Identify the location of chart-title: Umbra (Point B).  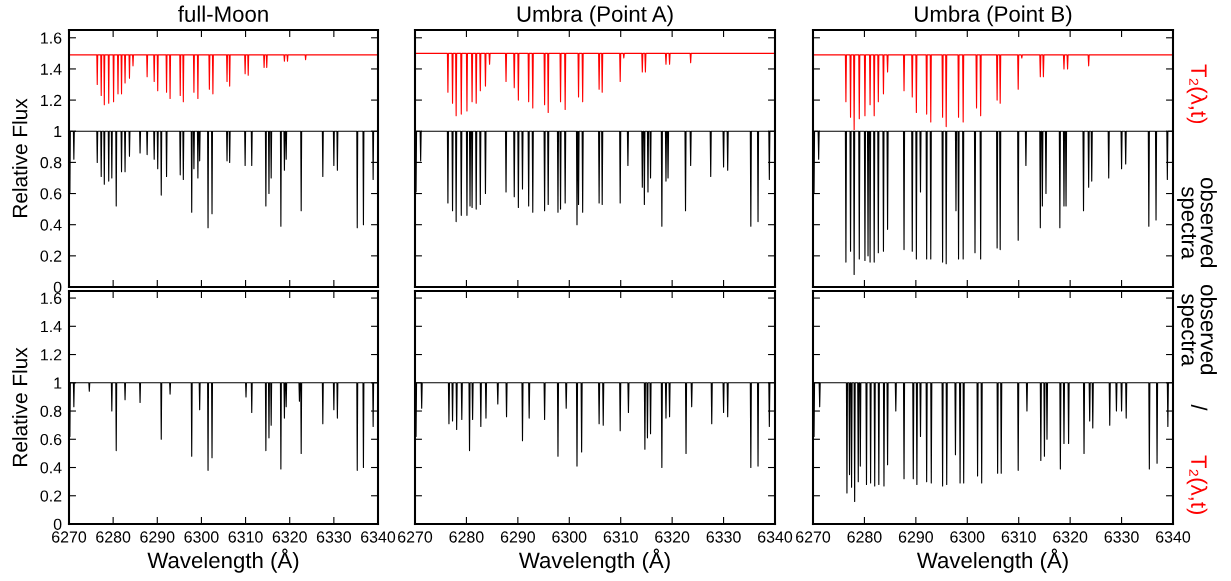
(993, 16).